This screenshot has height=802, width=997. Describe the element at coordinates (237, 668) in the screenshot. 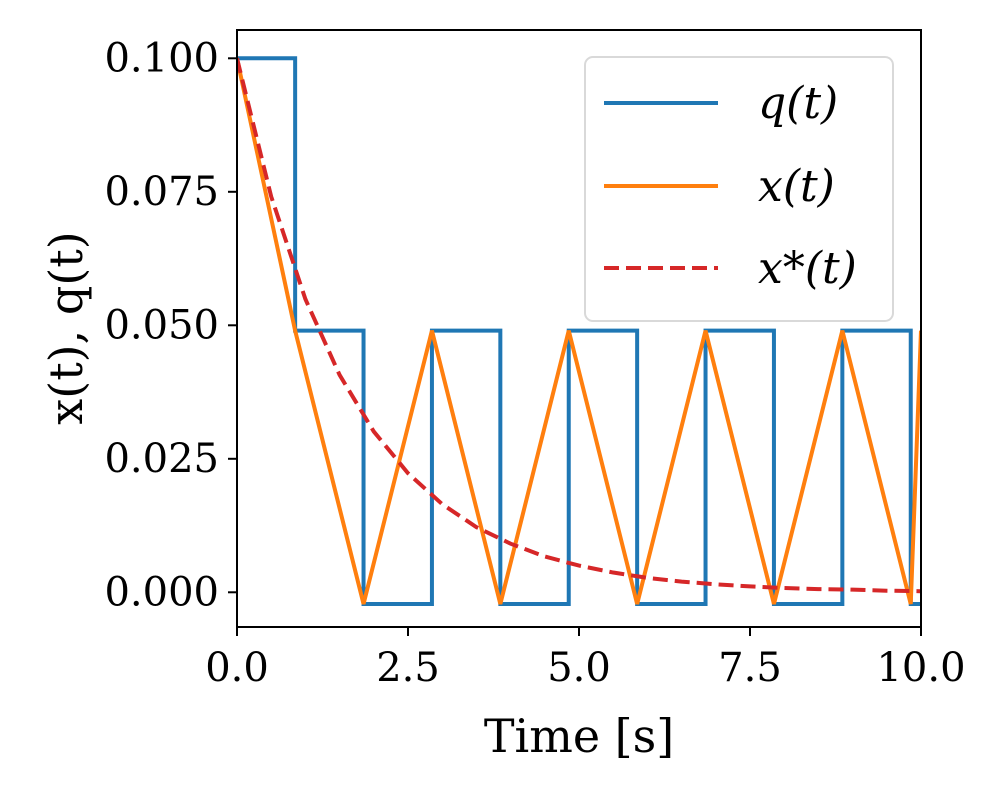

I see `x-tick-label: 0.0` at that location.